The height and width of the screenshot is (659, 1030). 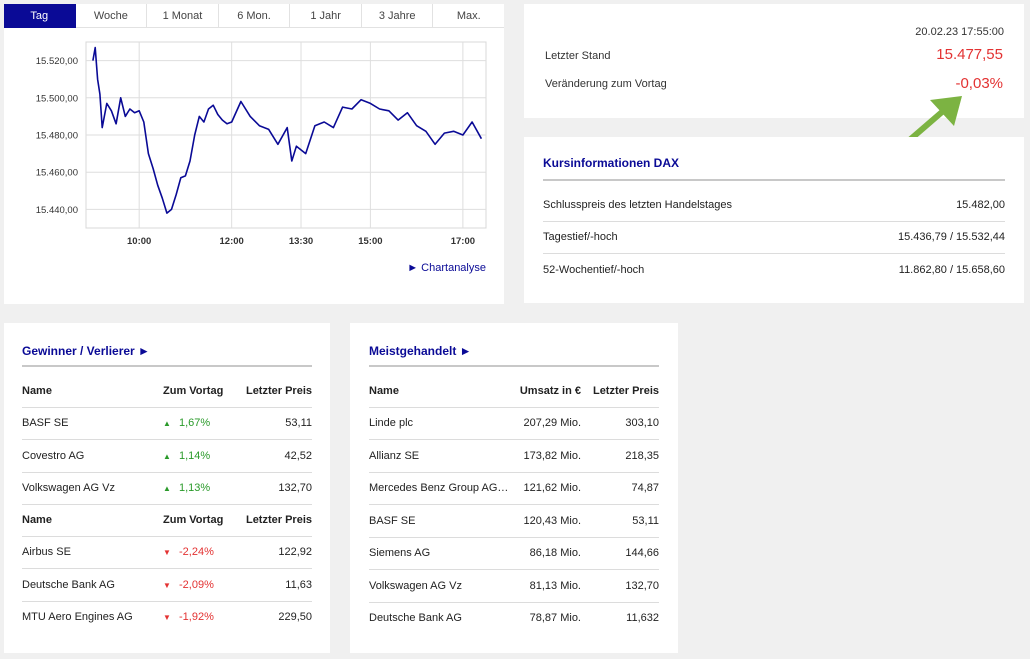 I want to click on x-tick-label: 13:30, so click(x=301, y=241).